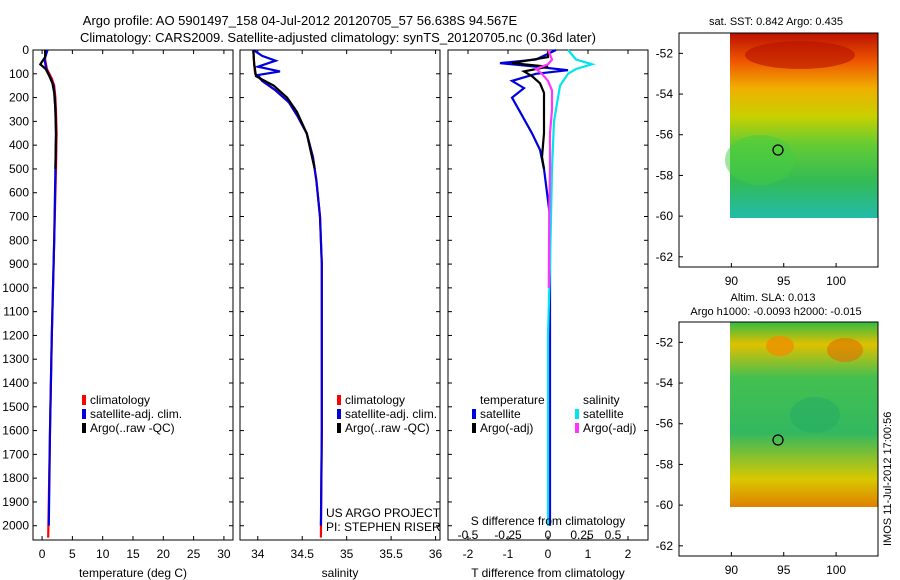  I want to click on sla-map-subtitle: Argo h1000: -0.0093 h2000: -0.015, so click(775, 312).